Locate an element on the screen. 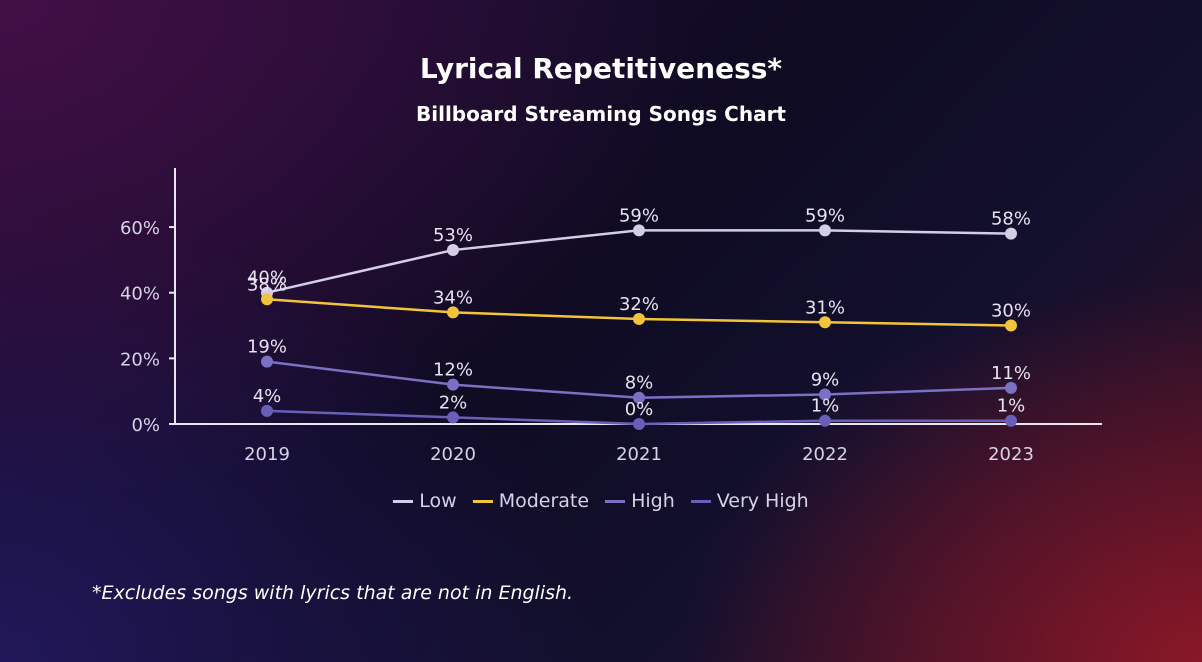  y-tick-label: 0% is located at coordinates (145, 425).